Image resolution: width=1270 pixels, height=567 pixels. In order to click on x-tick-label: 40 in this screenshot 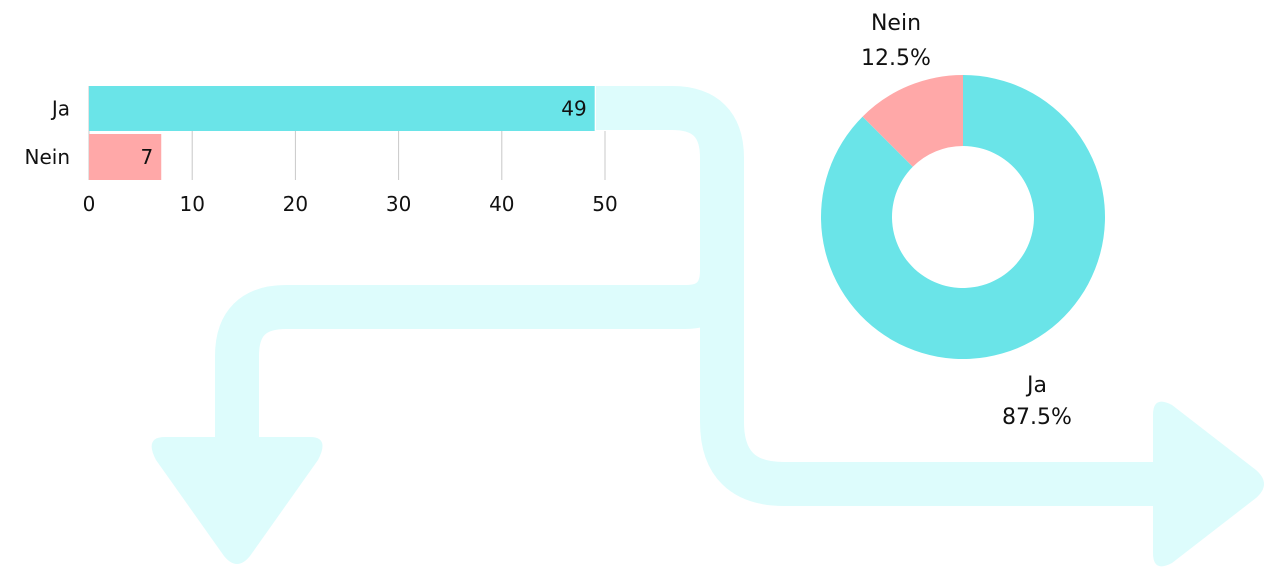, I will do `click(501, 204)`.